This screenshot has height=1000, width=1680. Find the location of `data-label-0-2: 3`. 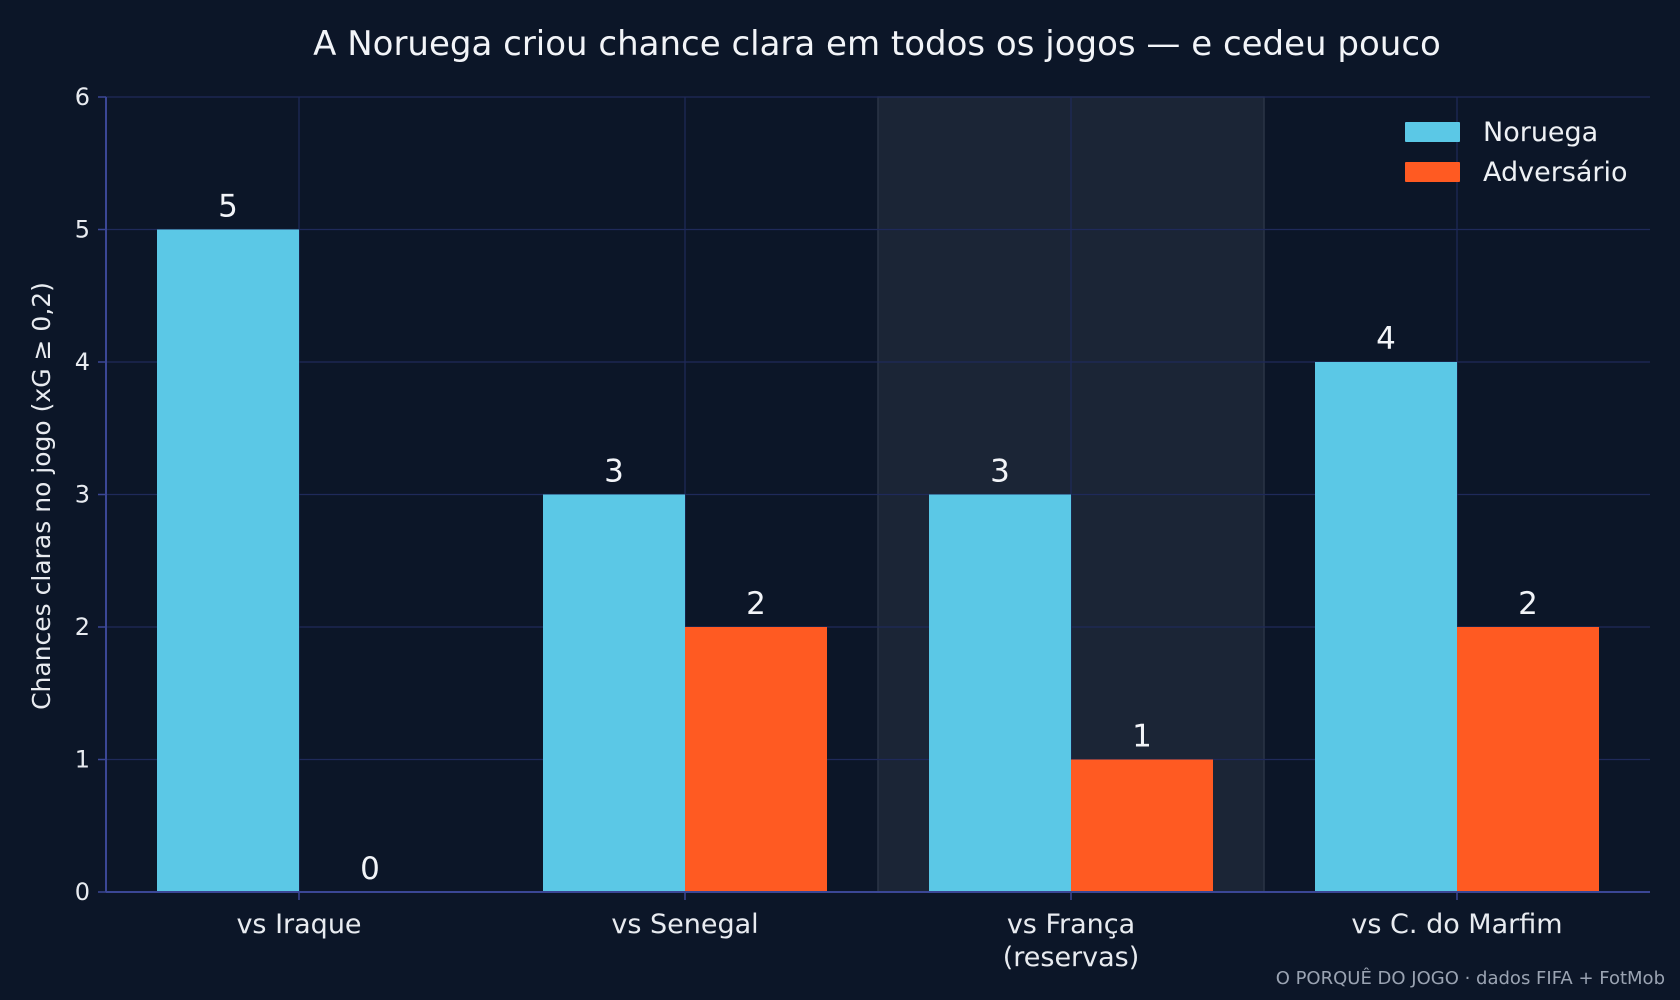

data-label-0-2: 3 is located at coordinates (1000, 472).